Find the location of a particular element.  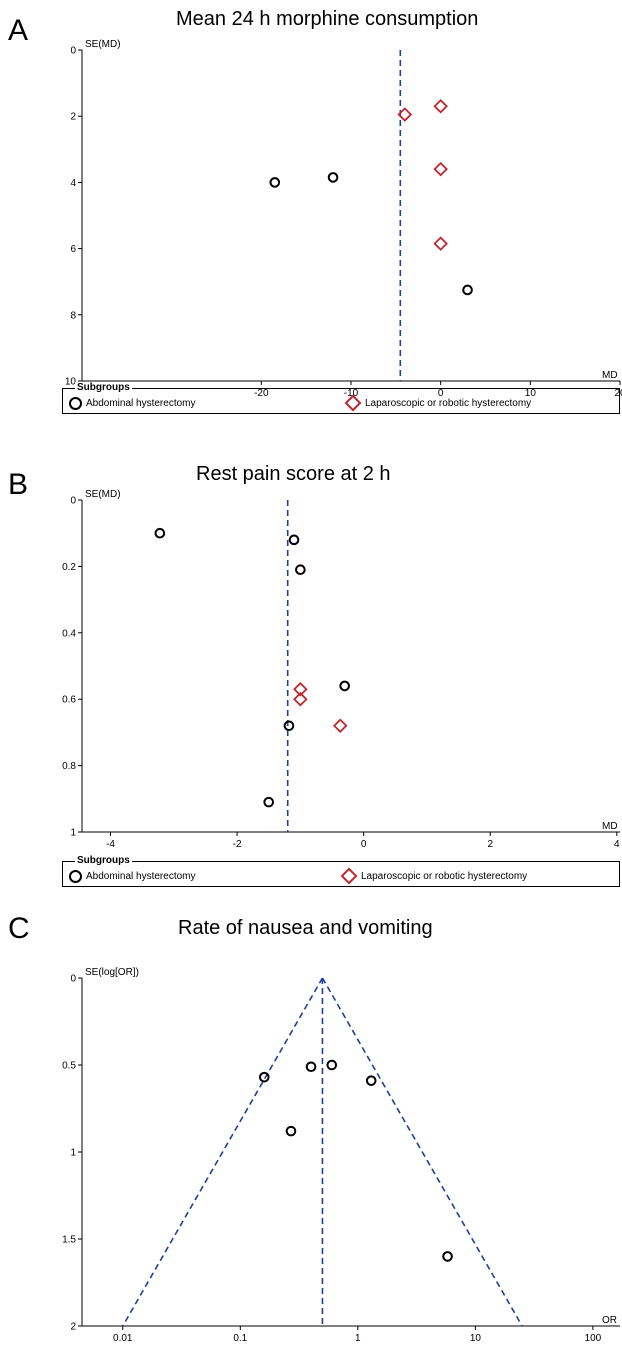

y-tick-label: 8 is located at coordinates (73, 315).